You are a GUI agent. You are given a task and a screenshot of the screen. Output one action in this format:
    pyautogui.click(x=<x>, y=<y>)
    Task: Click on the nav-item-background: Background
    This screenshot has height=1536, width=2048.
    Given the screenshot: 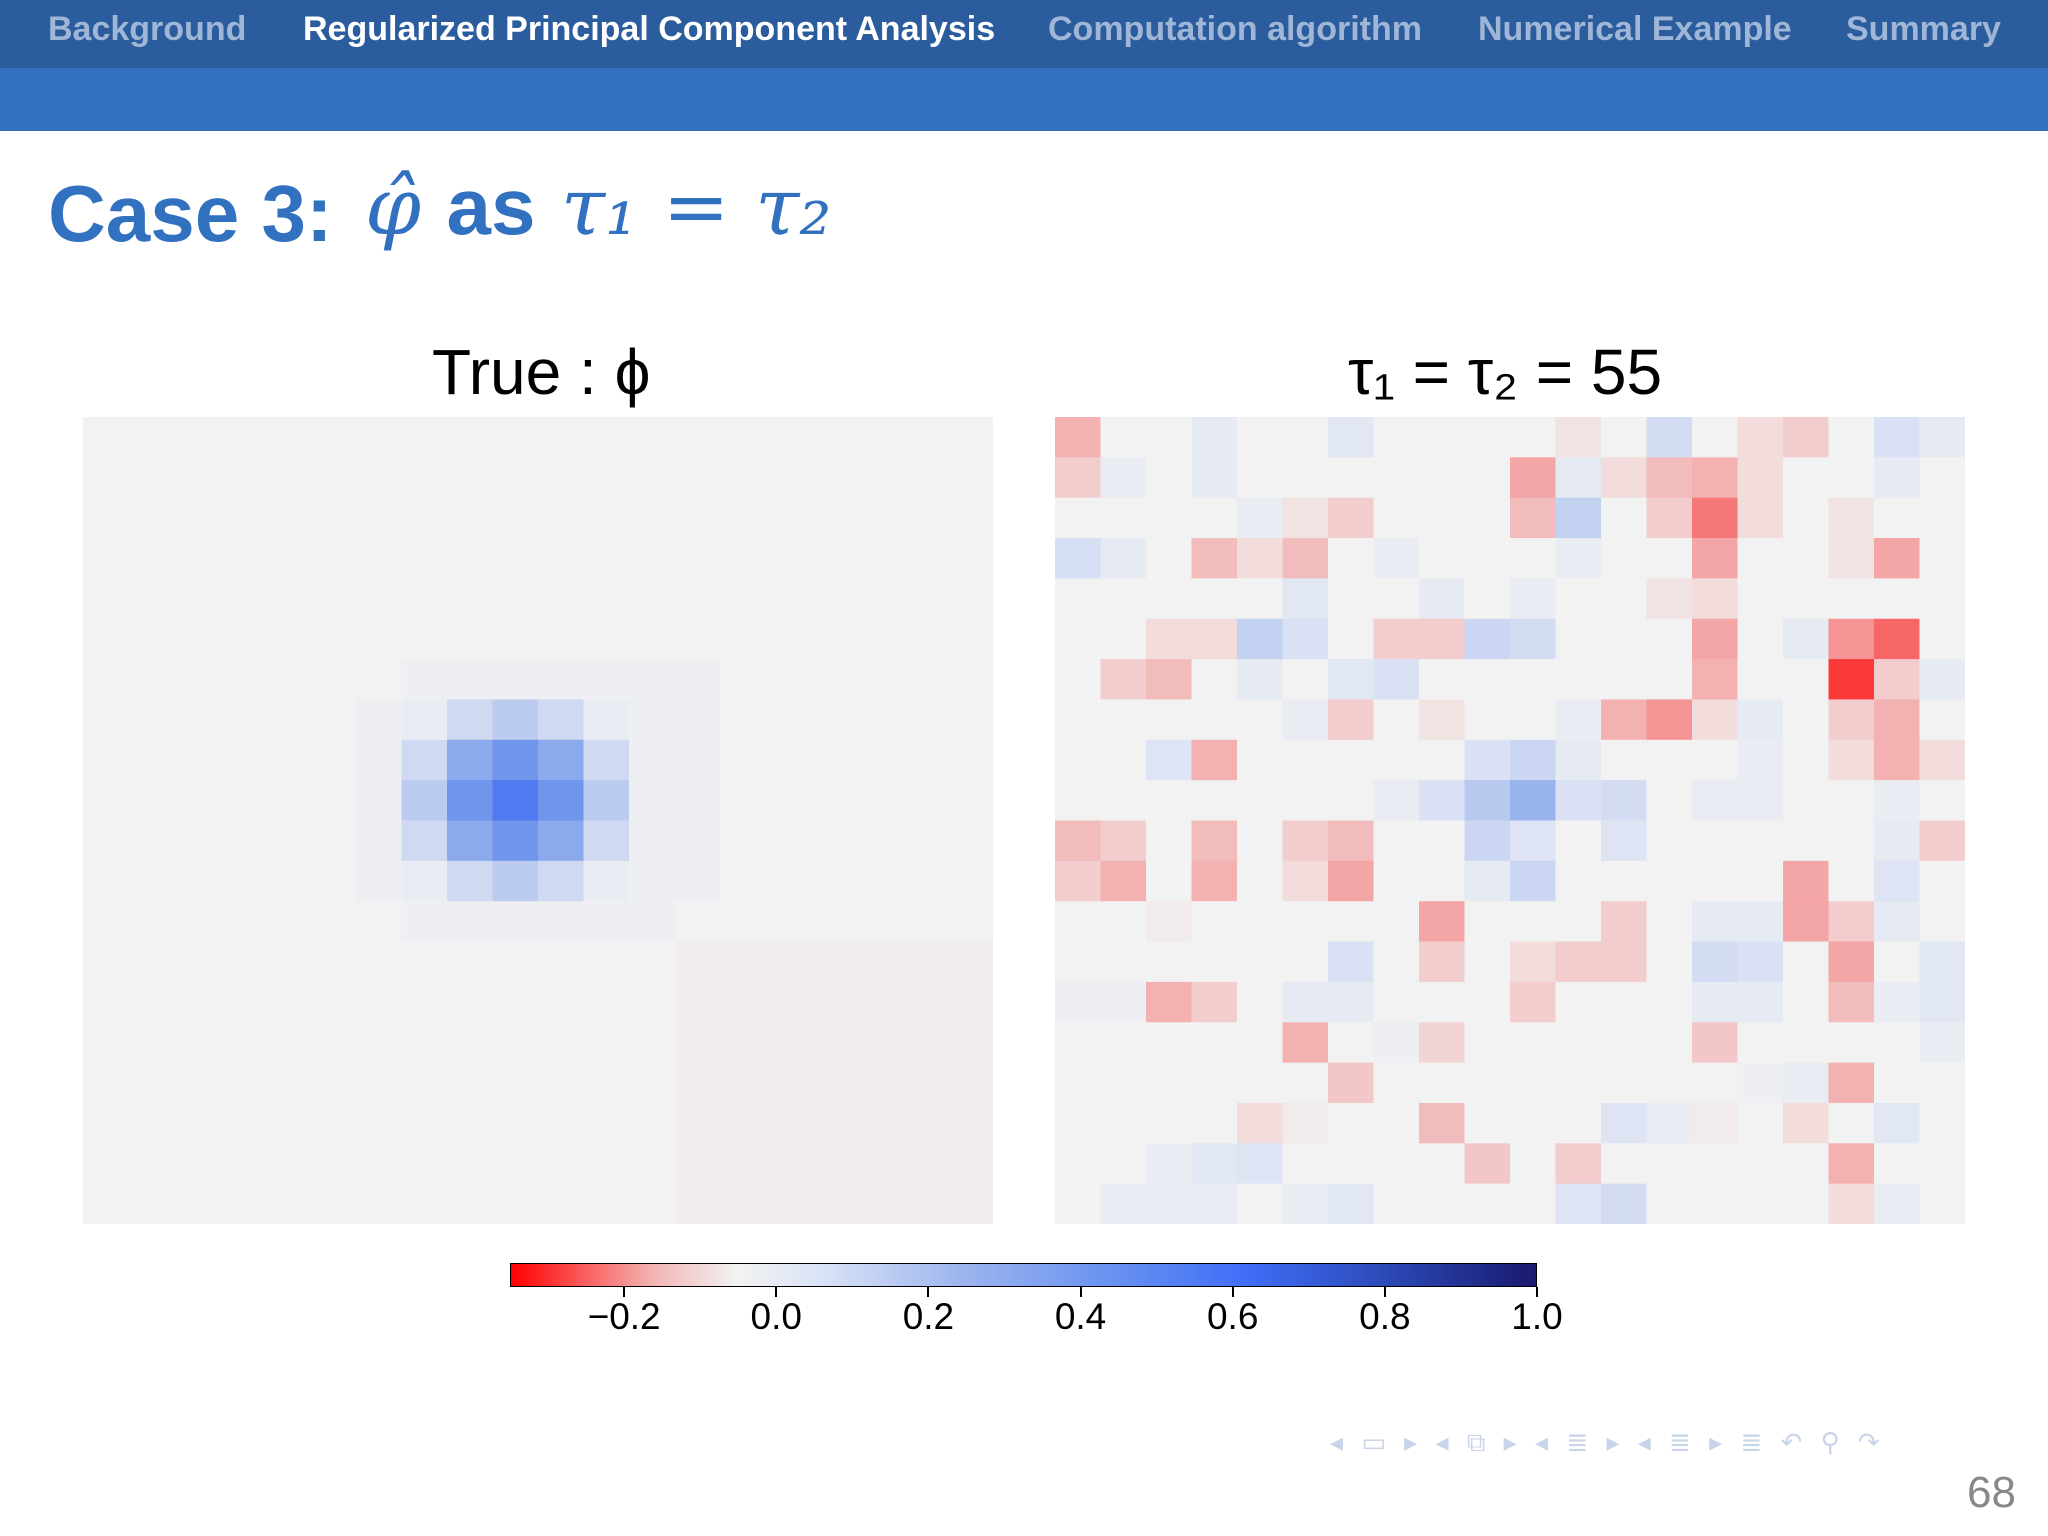 What is the action you would take?
    pyautogui.click(x=147, y=29)
    